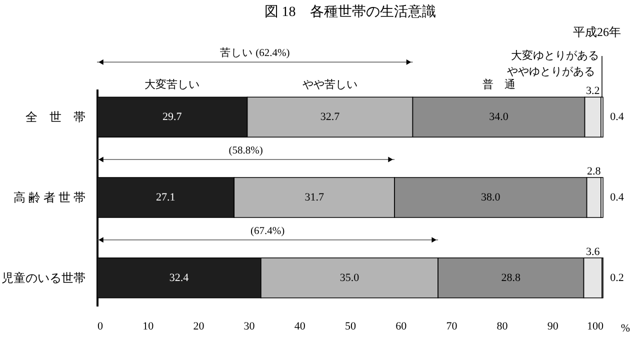 This screenshot has height=345, width=642. I want to click on annotation: (67.4%), so click(268, 231).